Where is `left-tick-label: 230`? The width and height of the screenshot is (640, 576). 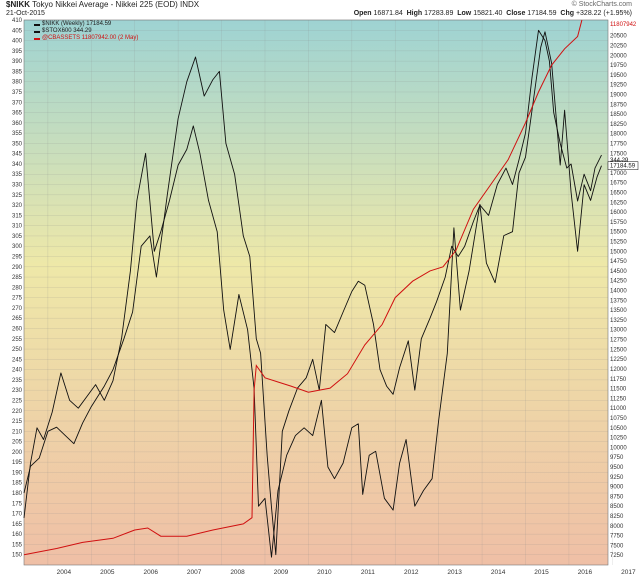 left-tick-label: 230 is located at coordinates (17, 391).